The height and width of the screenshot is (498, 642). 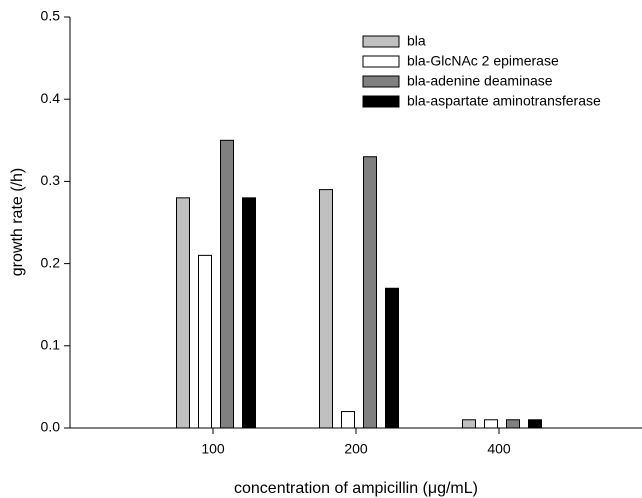 What do you see at coordinates (499, 449) in the screenshot?
I see `x-tick-label: 400` at bounding box center [499, 449].